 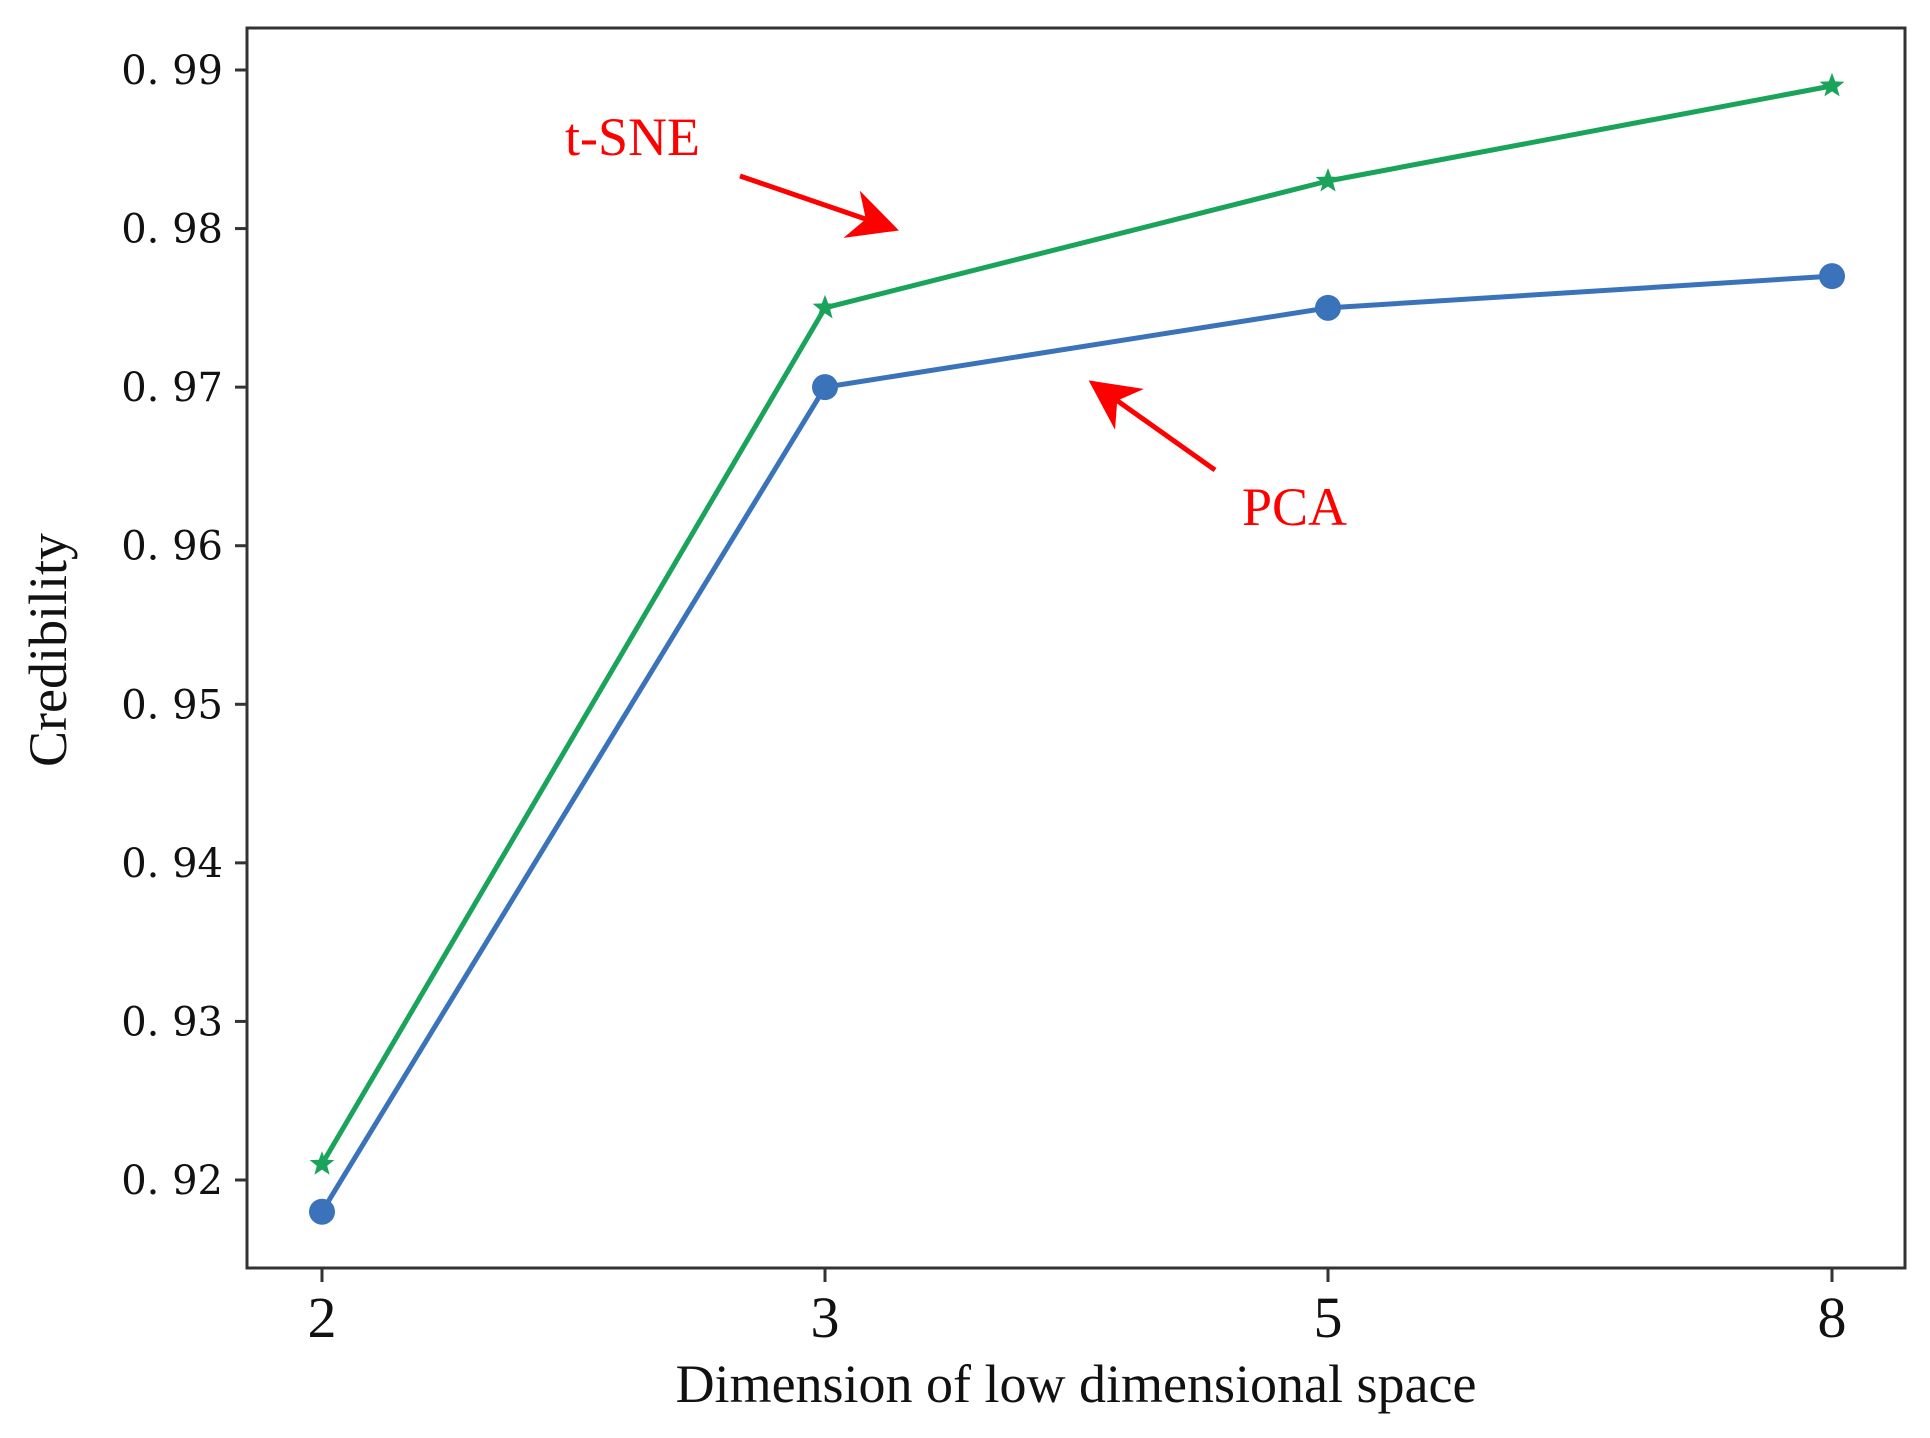 What do you see at coordinates (1294, 507) in the screenshot?
I see `annotation-label-pca: PCA` at bounding box center [1294, 507].